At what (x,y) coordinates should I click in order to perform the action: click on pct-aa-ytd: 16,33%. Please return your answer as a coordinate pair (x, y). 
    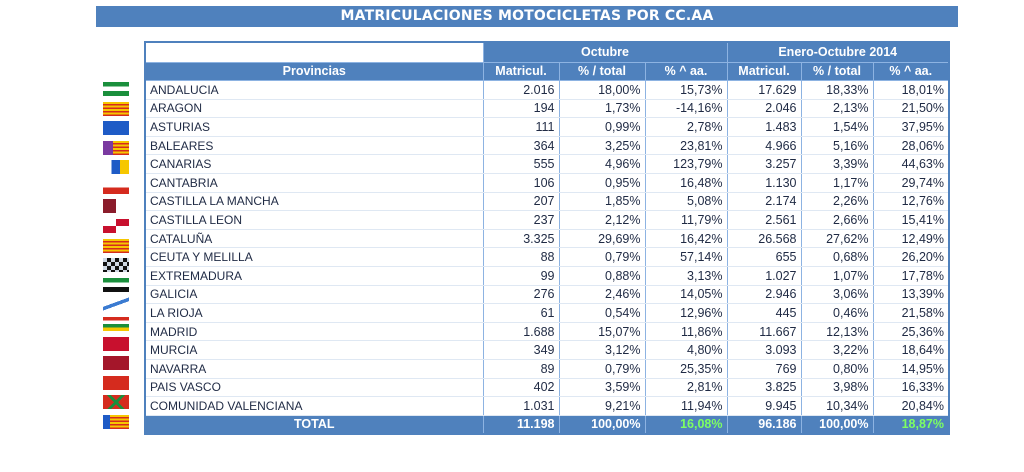
    Looking at the image, I should click on (911, 388).